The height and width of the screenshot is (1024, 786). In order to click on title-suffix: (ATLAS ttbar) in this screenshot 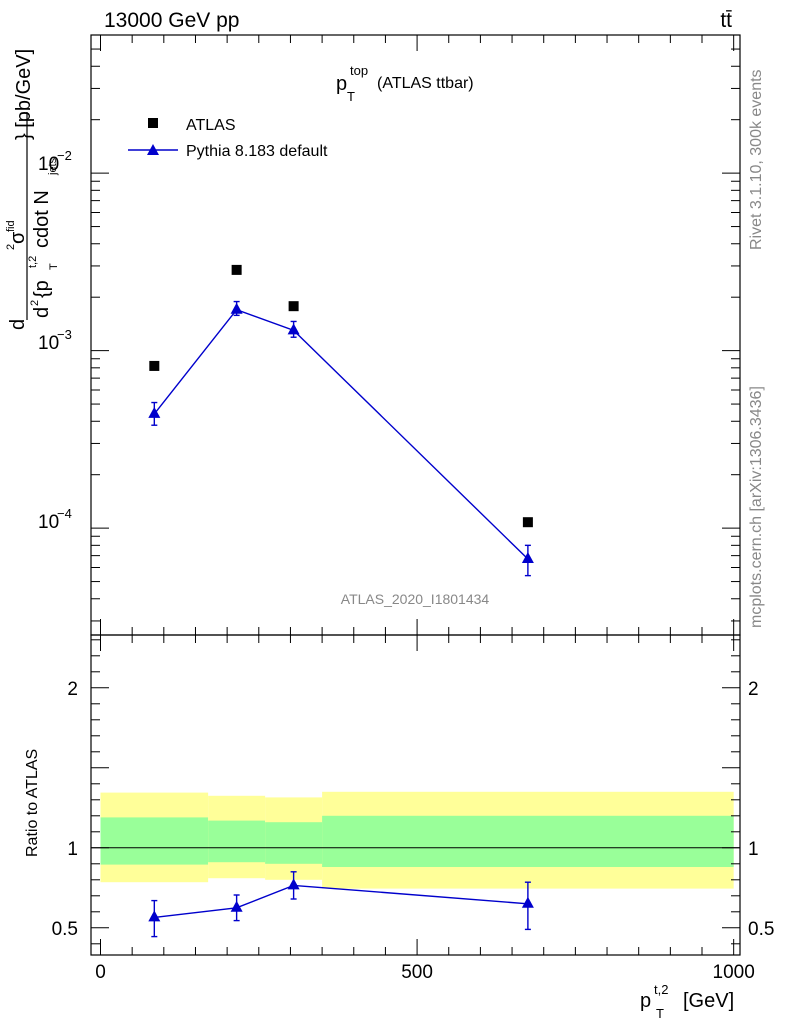, I will do `click(425, 83)`.